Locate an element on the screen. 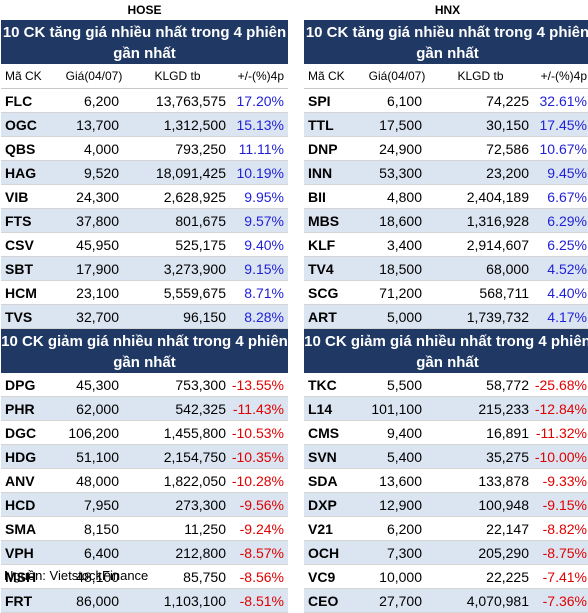 This screenshot has width=588, height=613. price-cell: 7,300 is located at coordinates (404, 552).